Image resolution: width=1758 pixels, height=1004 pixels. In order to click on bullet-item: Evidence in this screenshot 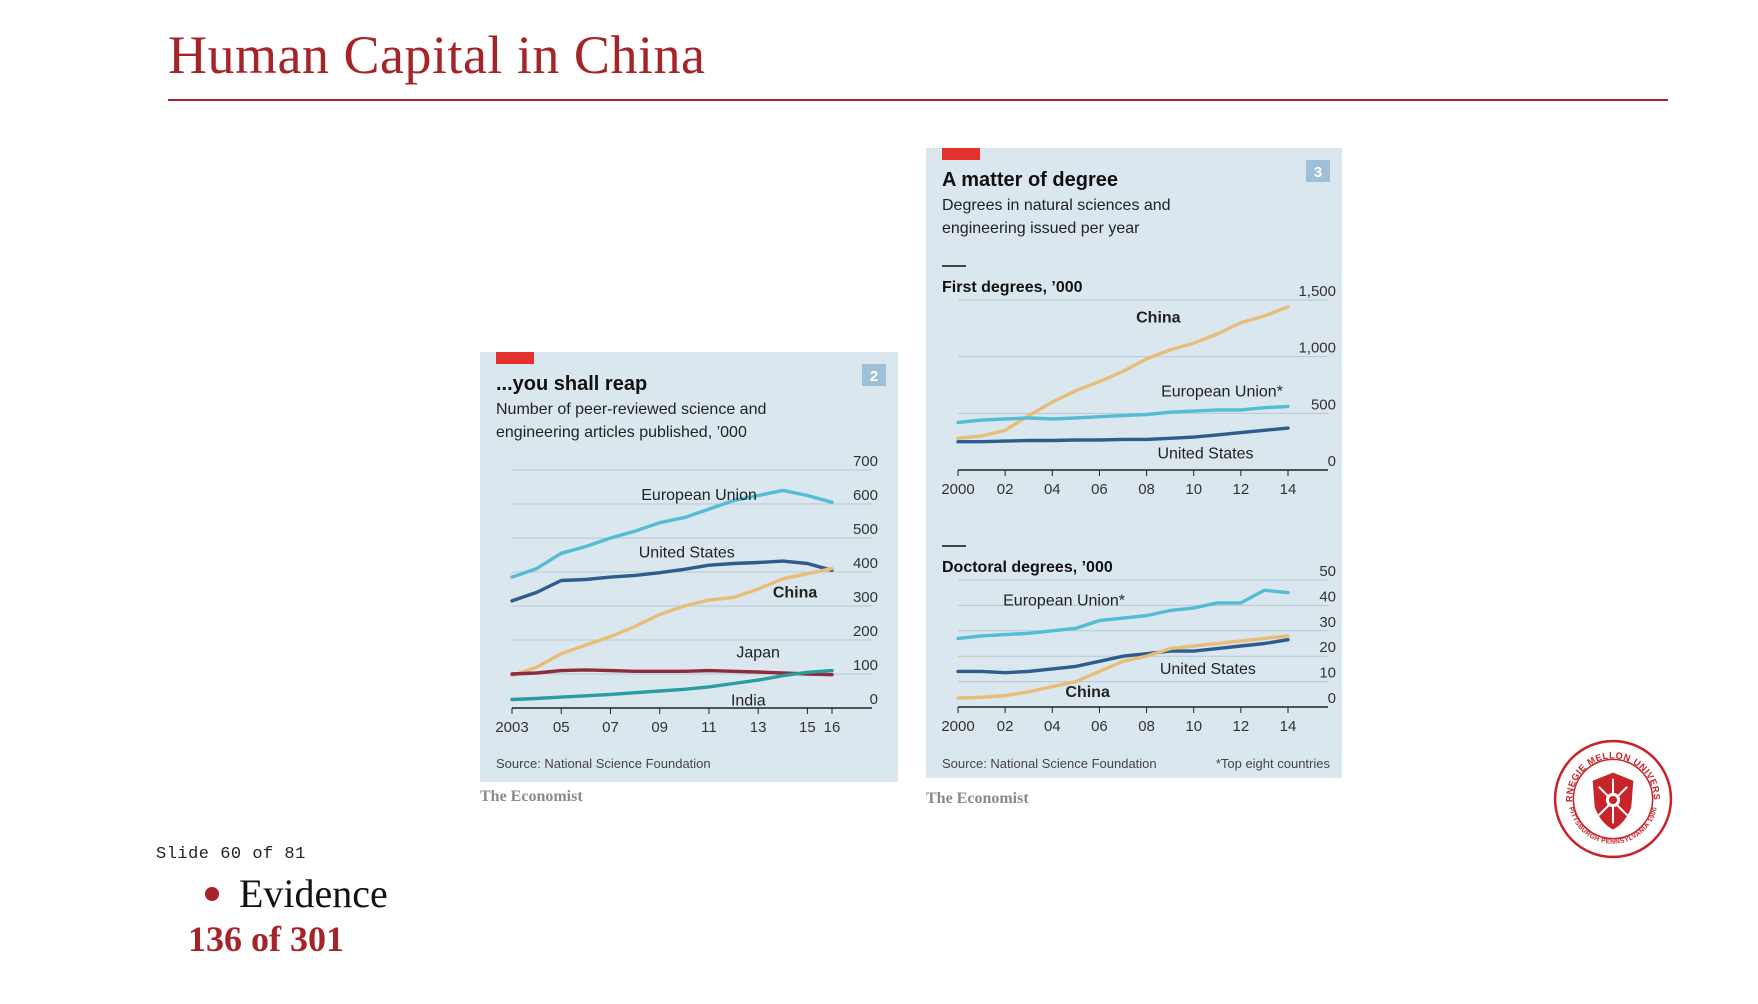, I will do `click(296, 893)`.